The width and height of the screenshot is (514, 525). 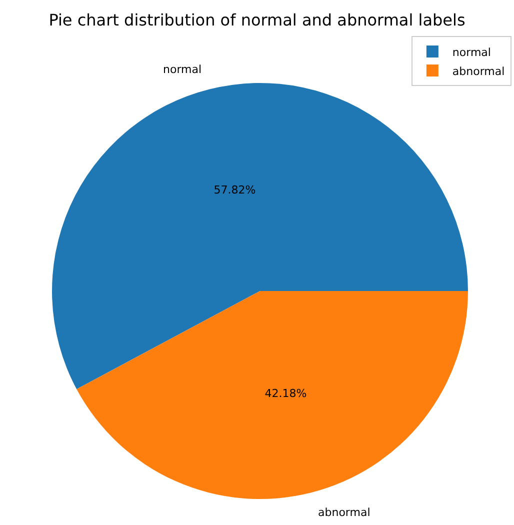 I want to click on slice-label: abnormal, so click(x=344, y=512).